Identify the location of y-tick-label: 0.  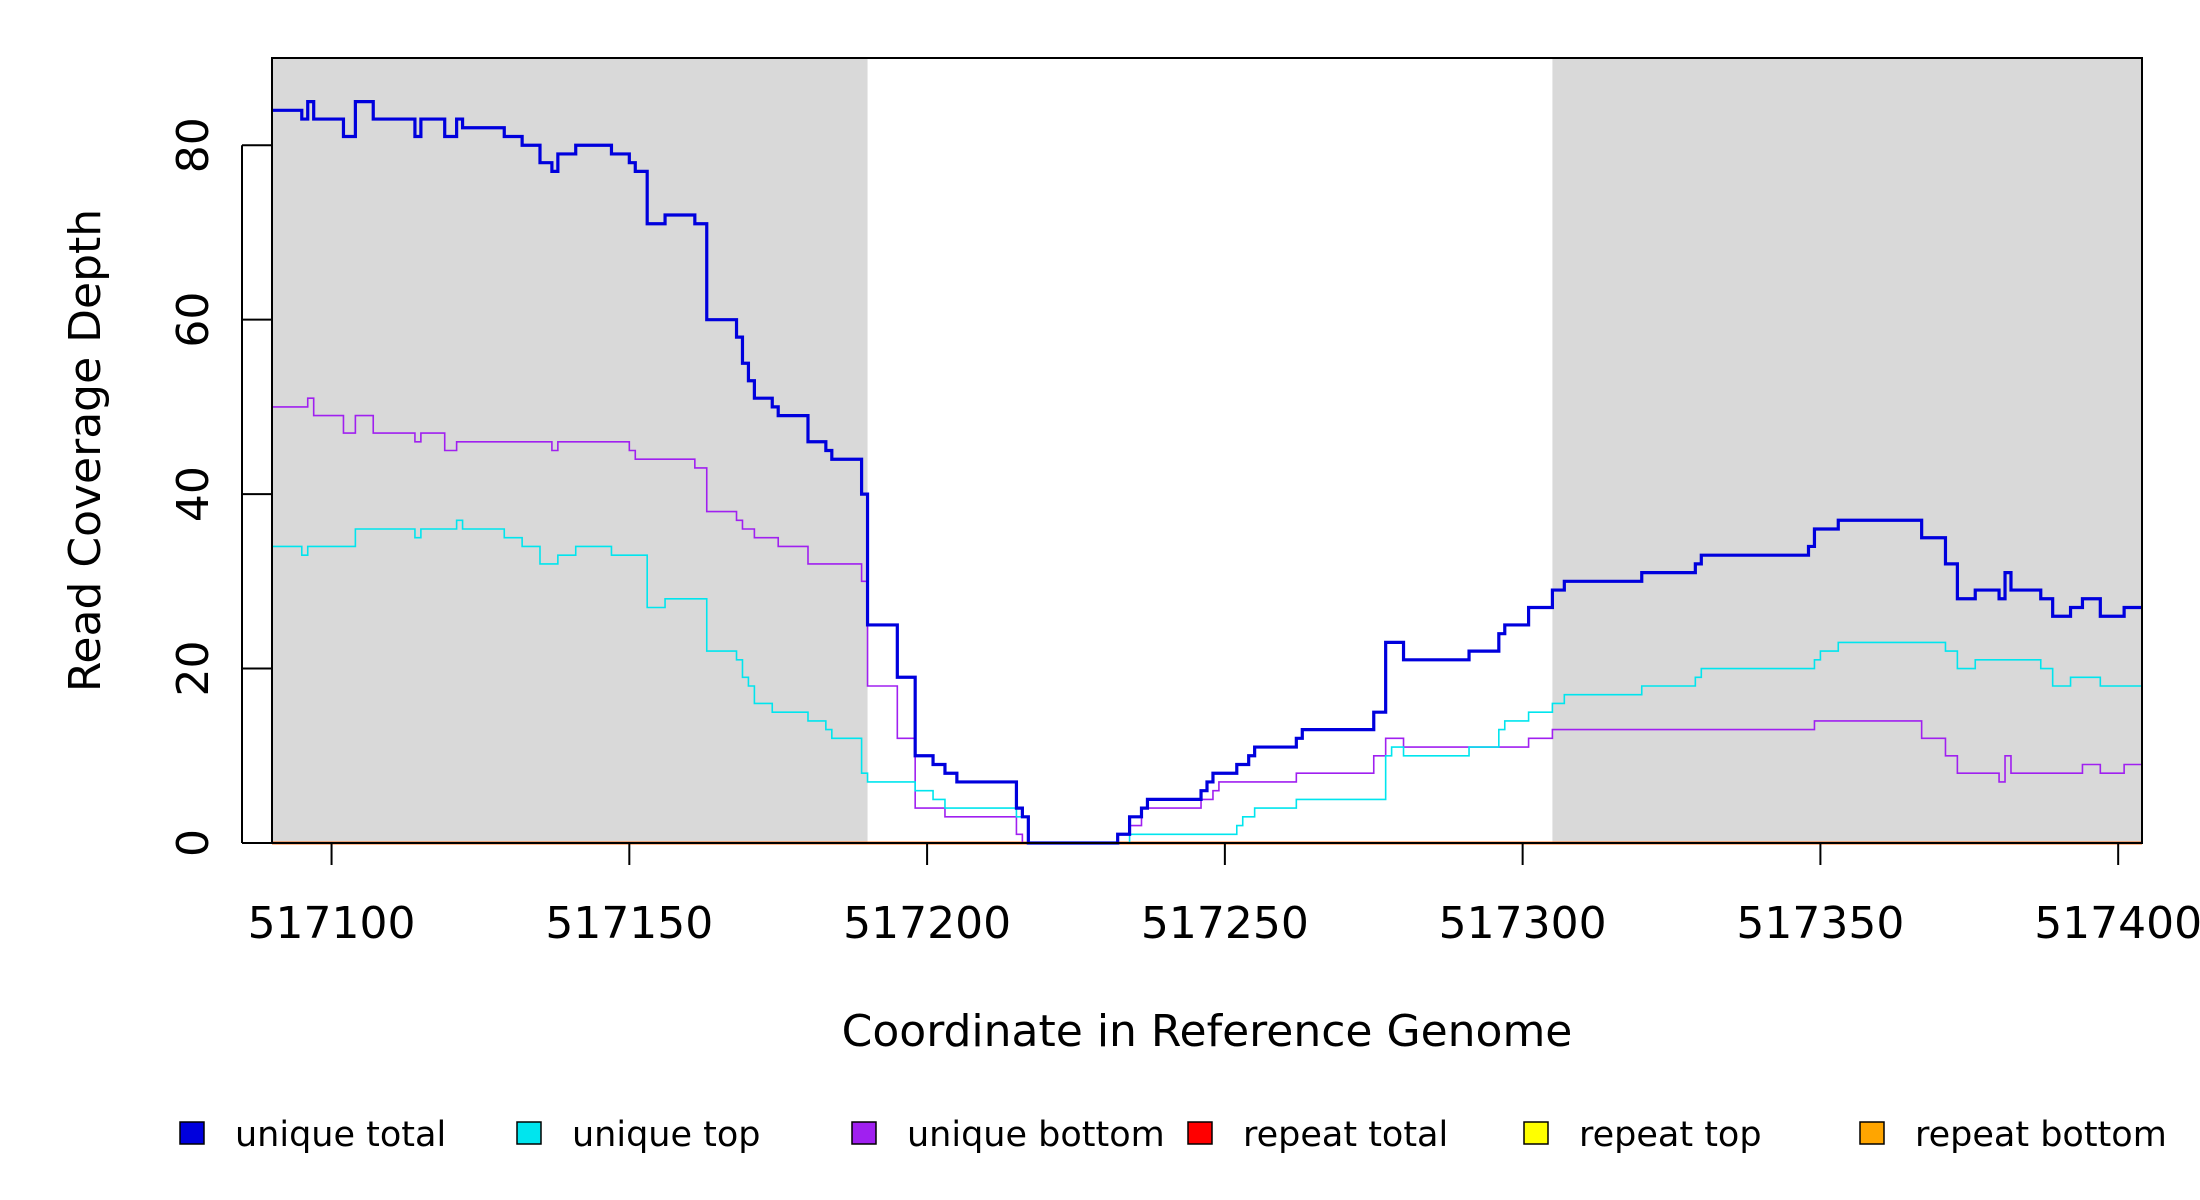
(193, 843).